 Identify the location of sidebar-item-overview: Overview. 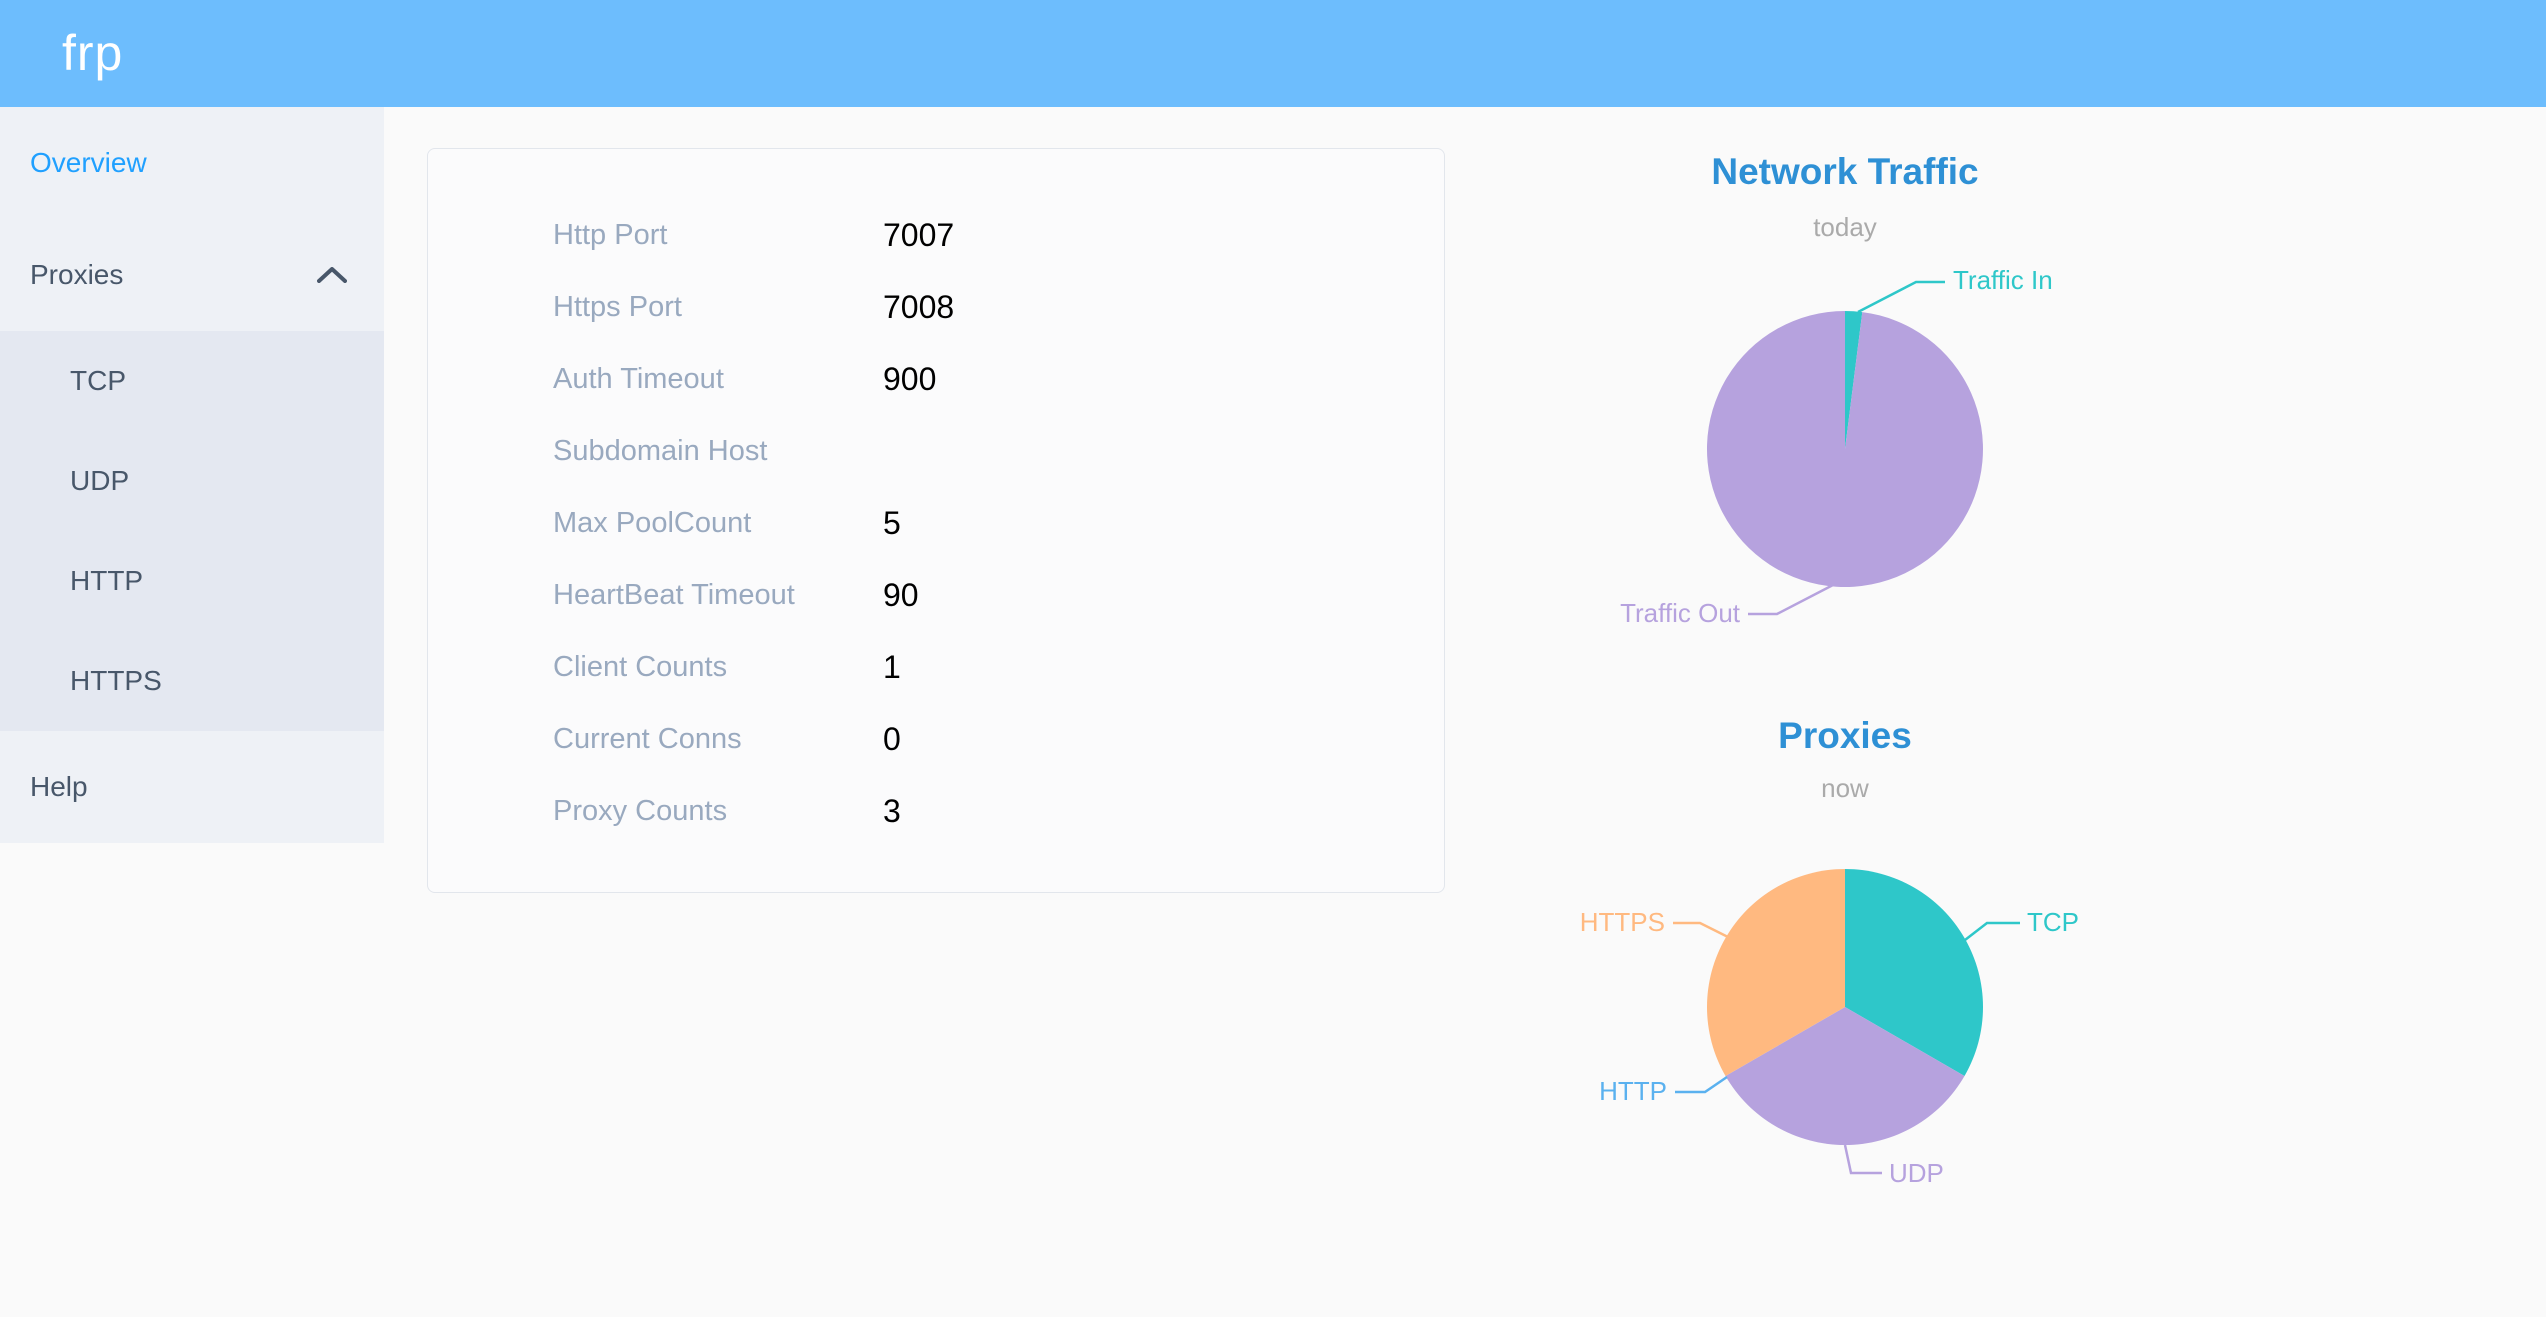
(192, 163).